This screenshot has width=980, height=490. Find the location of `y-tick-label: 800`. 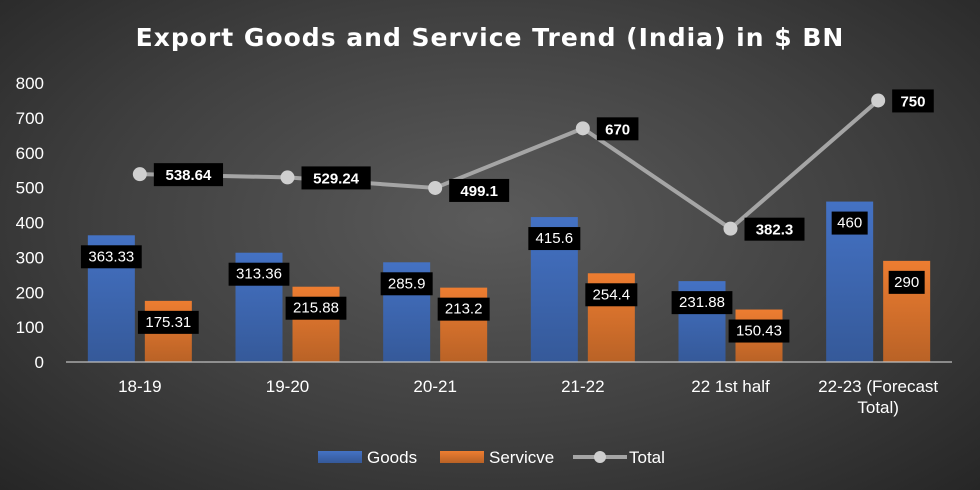

y-tick-label: 800 is located at coordinates (30, 83).